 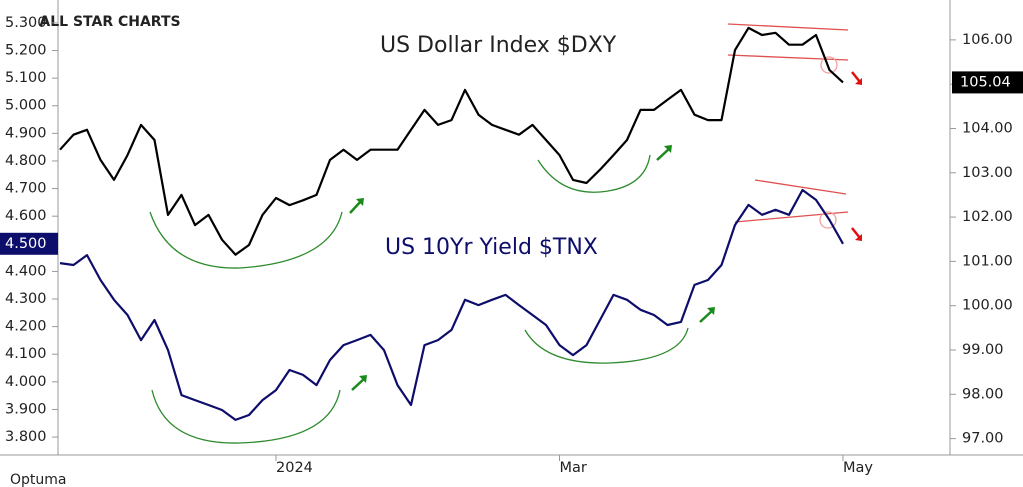 I want to click on y2-tick-label: 100.00, so click(x=987, y=306).